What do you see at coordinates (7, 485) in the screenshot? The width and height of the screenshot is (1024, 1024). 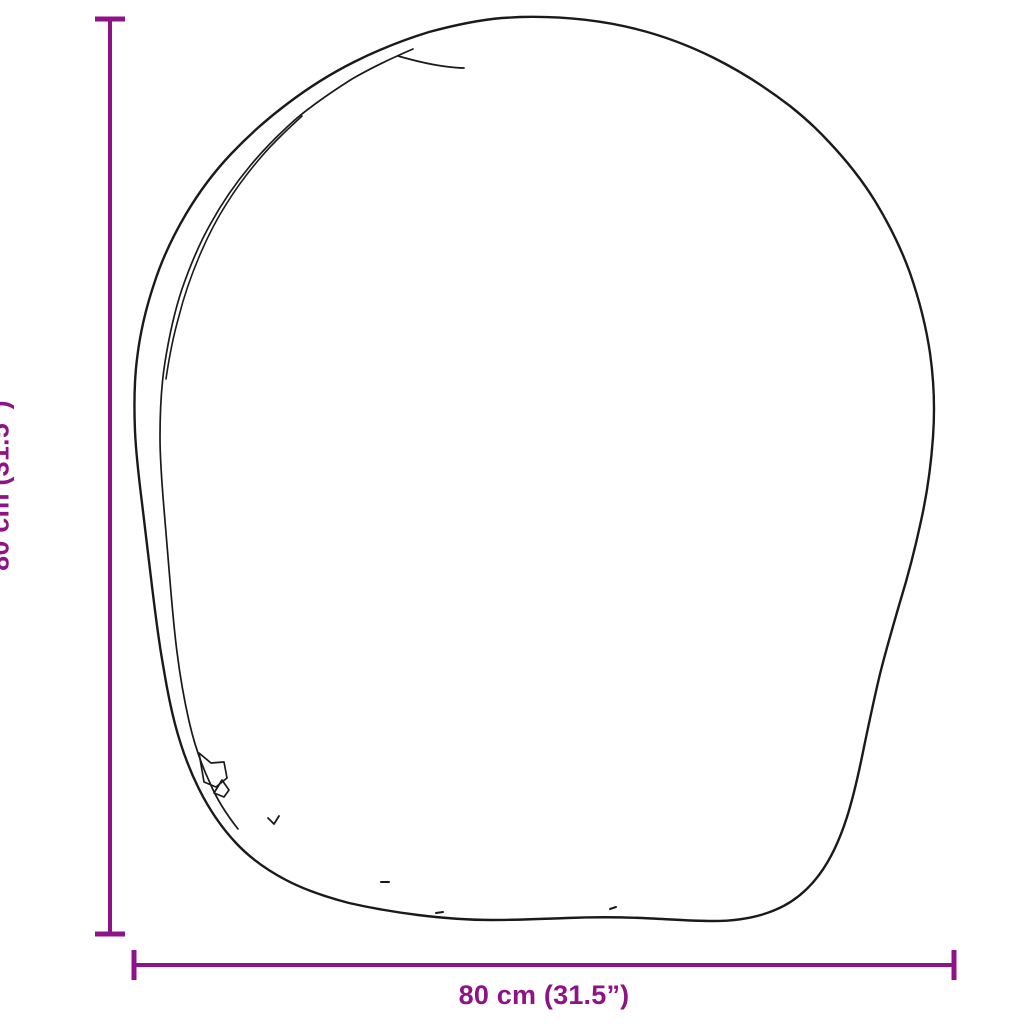 I see `height-dimension-label: 80 cm (31.5”)` at bounding box center [7, 485].